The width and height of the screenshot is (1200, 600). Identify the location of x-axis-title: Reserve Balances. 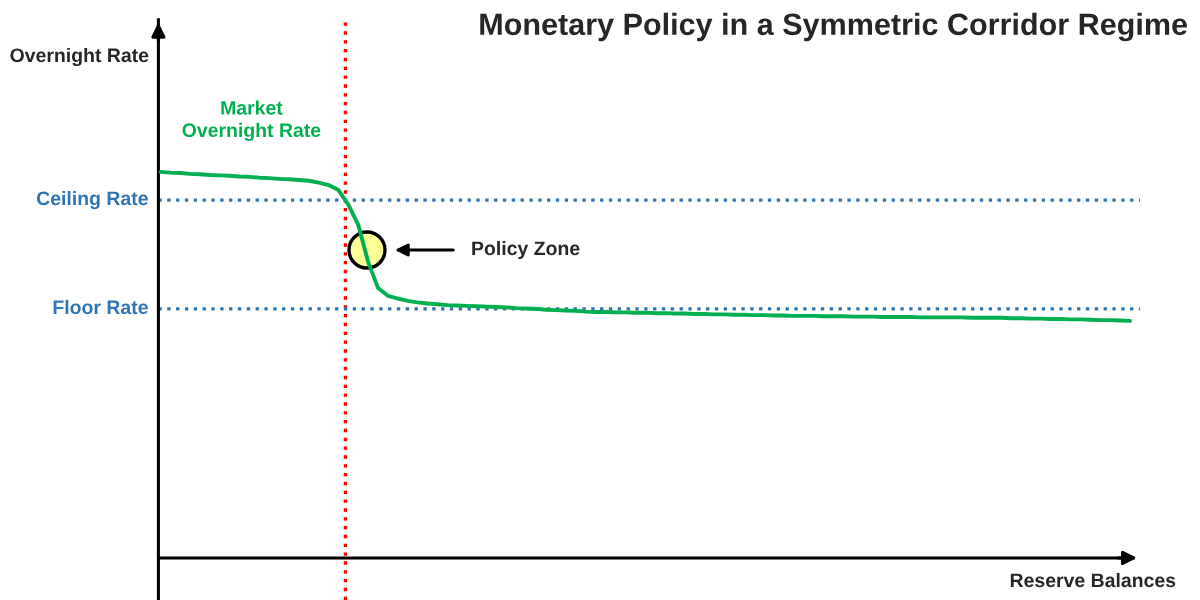
(1093, 580).